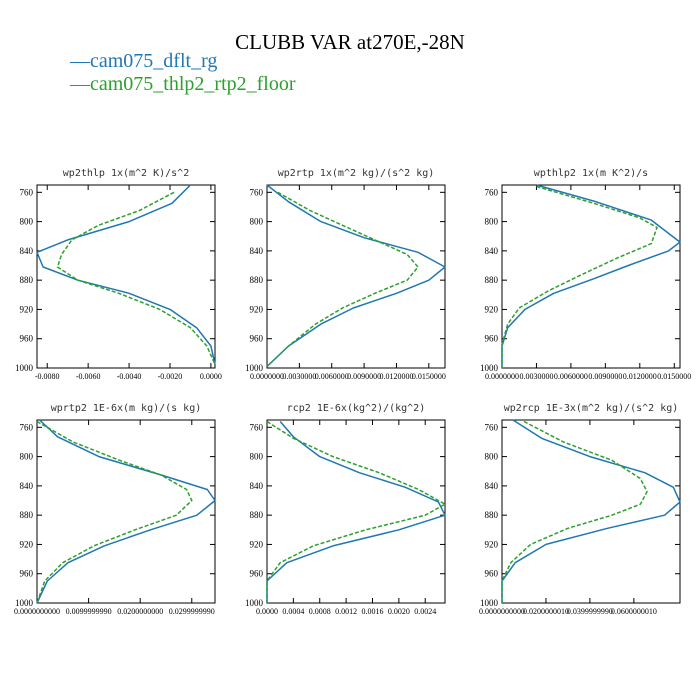 Image resolution: width=700 pixels, height=700 pixels. What do you see at coordinates (293, 611) in the screenshot?
I see `x-tick-label: 0.0004` at bounding box center [293, 611].